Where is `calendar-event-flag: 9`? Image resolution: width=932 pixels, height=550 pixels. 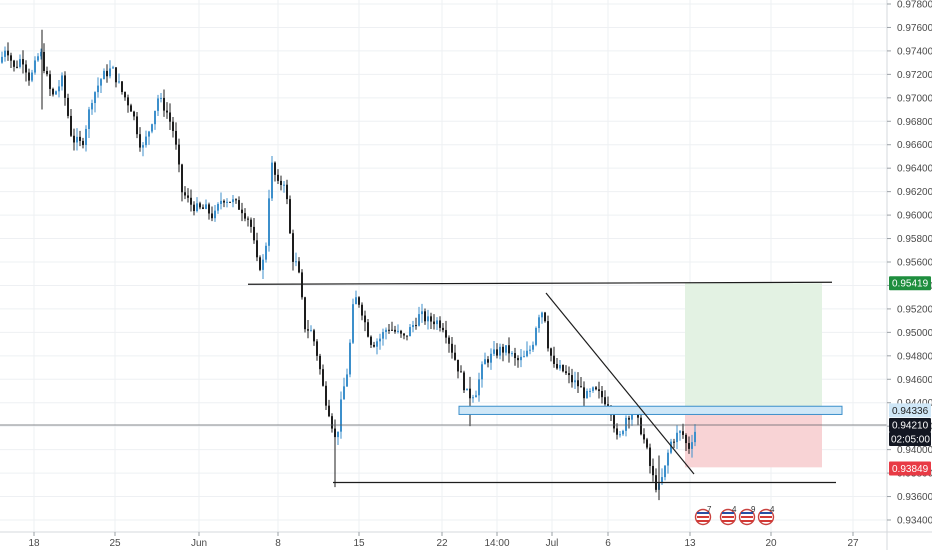 calendar-event-flag: 9 is located at coordinates (747, 515).